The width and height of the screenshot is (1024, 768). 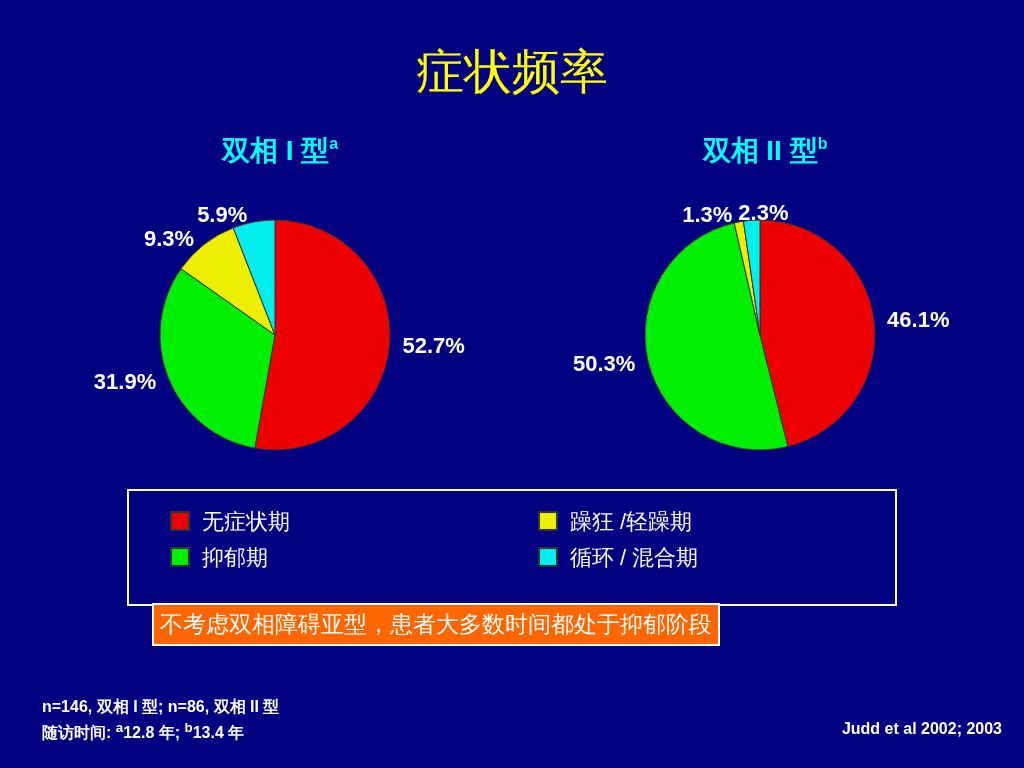 What do you see at coordinates (763, 212) in the screenshot?
I see `data-label: 2.3%` at bounding box center [763, 212].